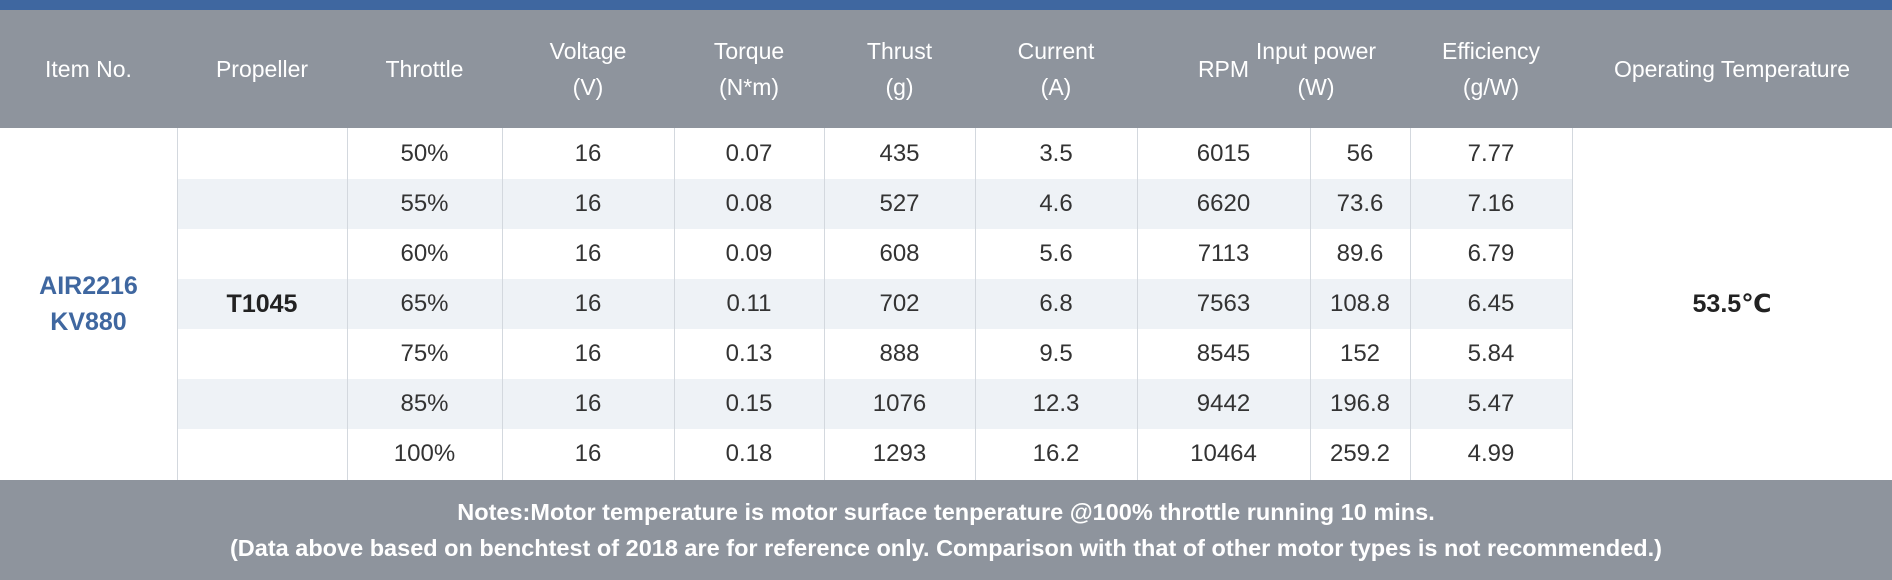 The height and width of the screenshot is (580, 1892). What do you see at coordinates (1491, 253) in the screenshot?
I see `efficiency-cell: 6.79` at bounding box center [1491, 253].